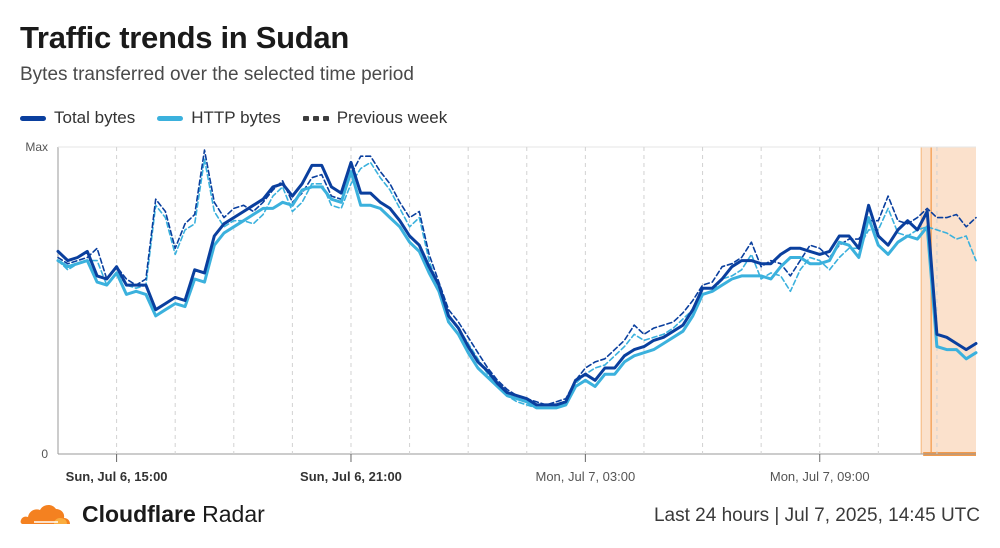 Image resolution: width=1000 pixels, height=548 pixels. I want to click on legend-item-total-bytes: Total bytes, so click(77, 118).